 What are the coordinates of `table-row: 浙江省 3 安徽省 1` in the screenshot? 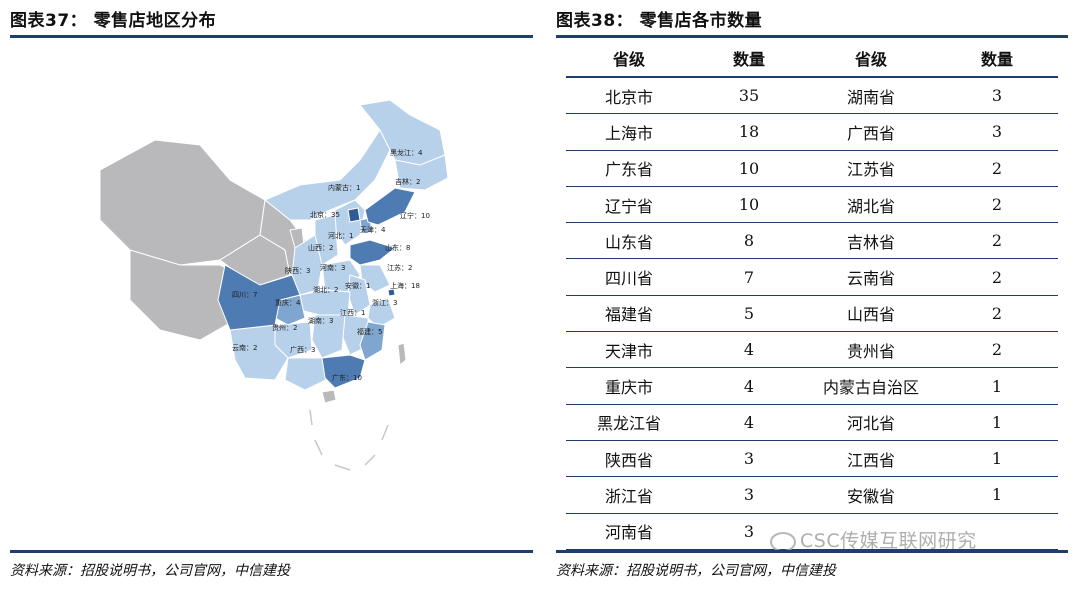 It's located at (812, 495).